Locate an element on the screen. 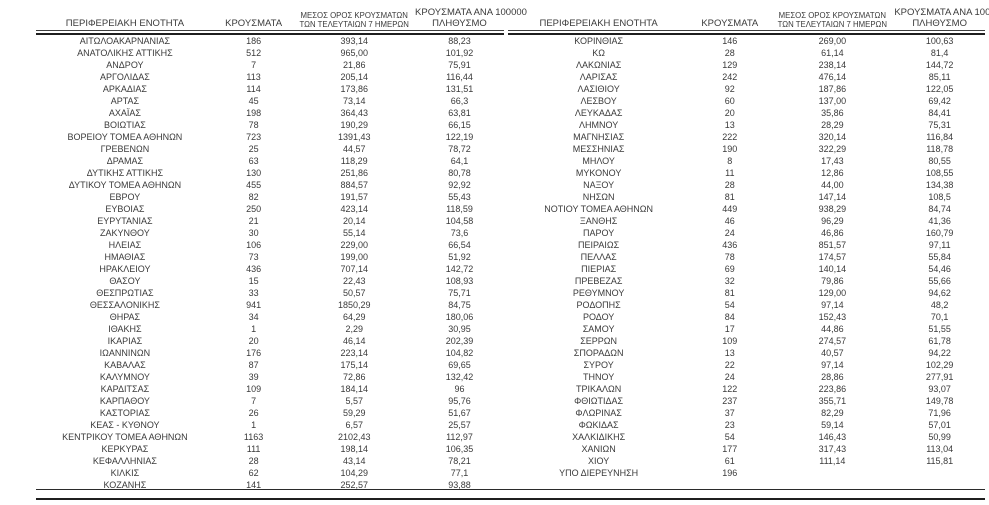 The height and width of the screenshot is (505, 989). cases-cell: 449 is located at coordinates (730, 209).